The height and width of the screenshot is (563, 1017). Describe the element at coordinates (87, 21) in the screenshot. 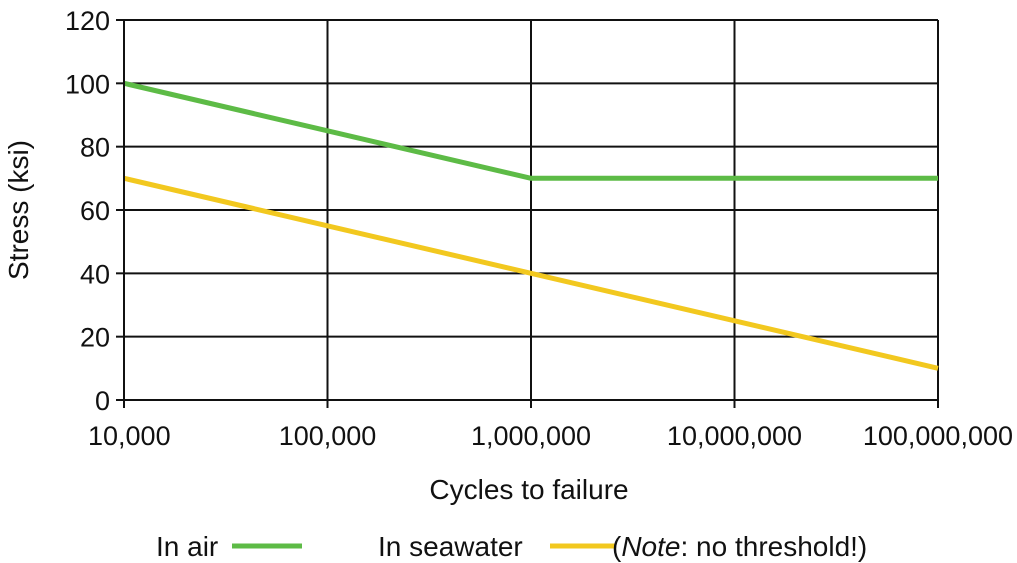

I see `y-tick-label: 120` at that location.